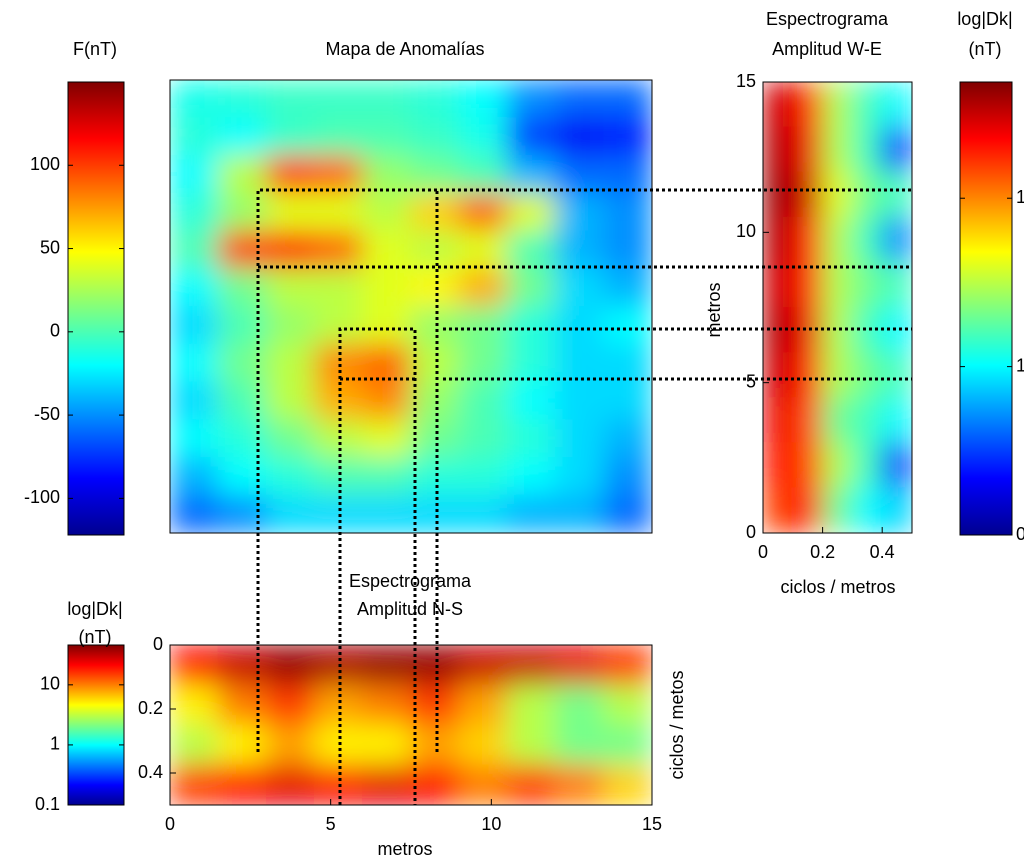 This screenshot has width=1024, height=859. I want to click on y-tick-label: 15, so click(746, 81).